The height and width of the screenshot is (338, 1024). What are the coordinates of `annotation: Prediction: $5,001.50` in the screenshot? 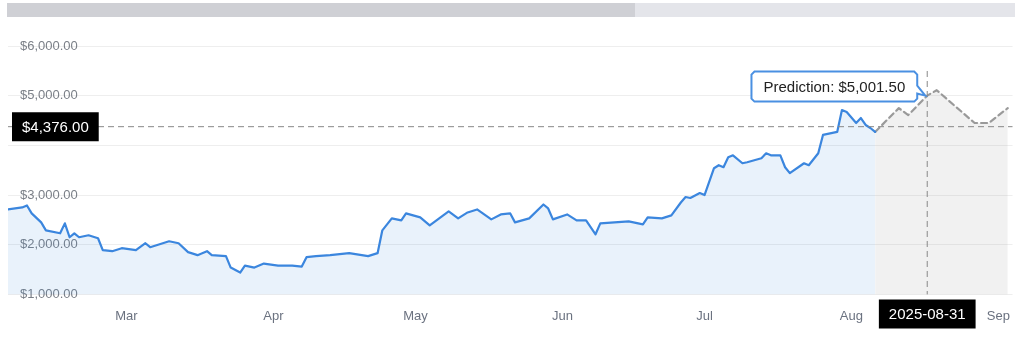 It's located at (834, 86).